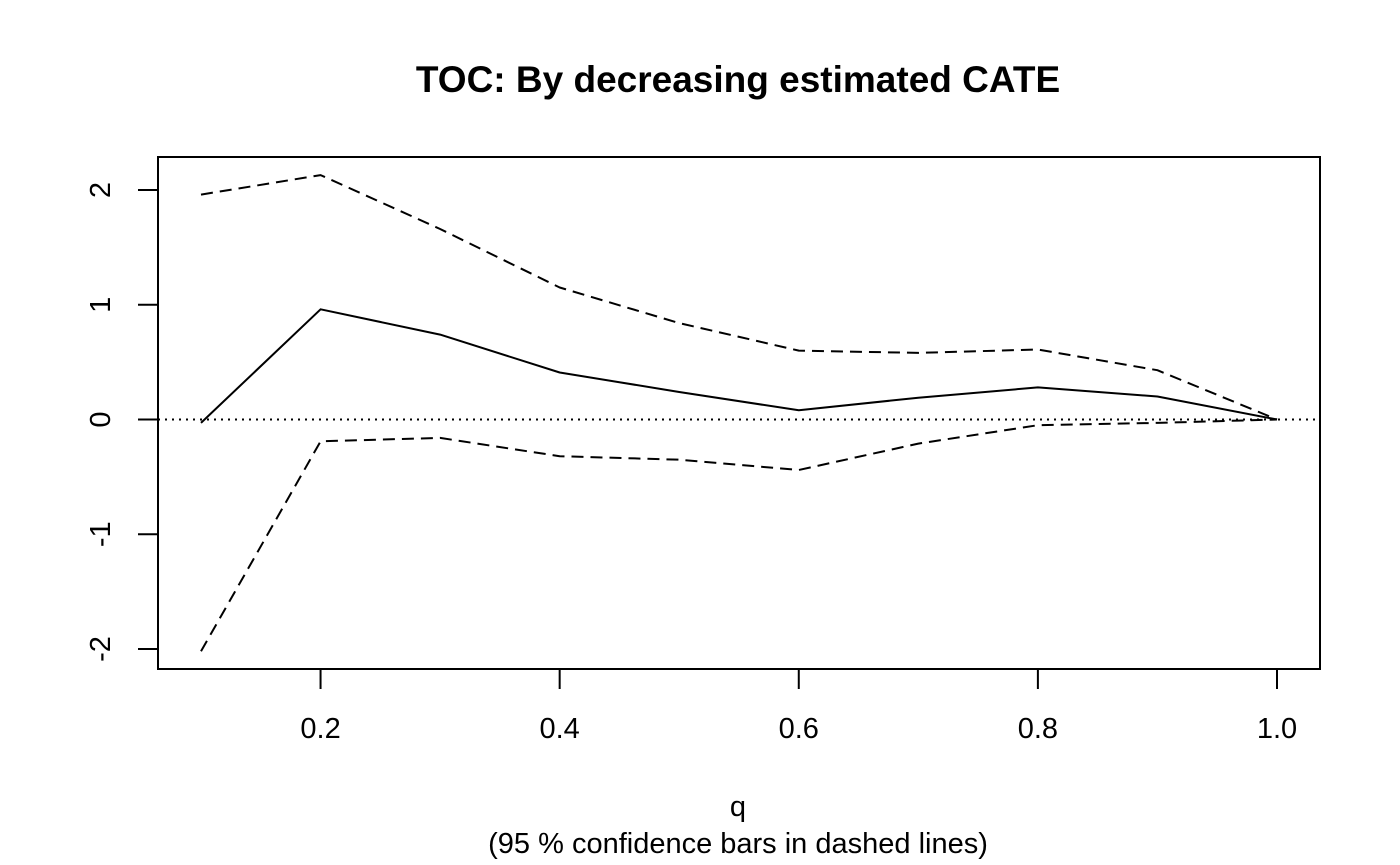 This screenshot has width=1400, height=865. Describe the element at coordinates (560, 729) in the screenshot. I see `x-tick-label: 0.4` at that location.